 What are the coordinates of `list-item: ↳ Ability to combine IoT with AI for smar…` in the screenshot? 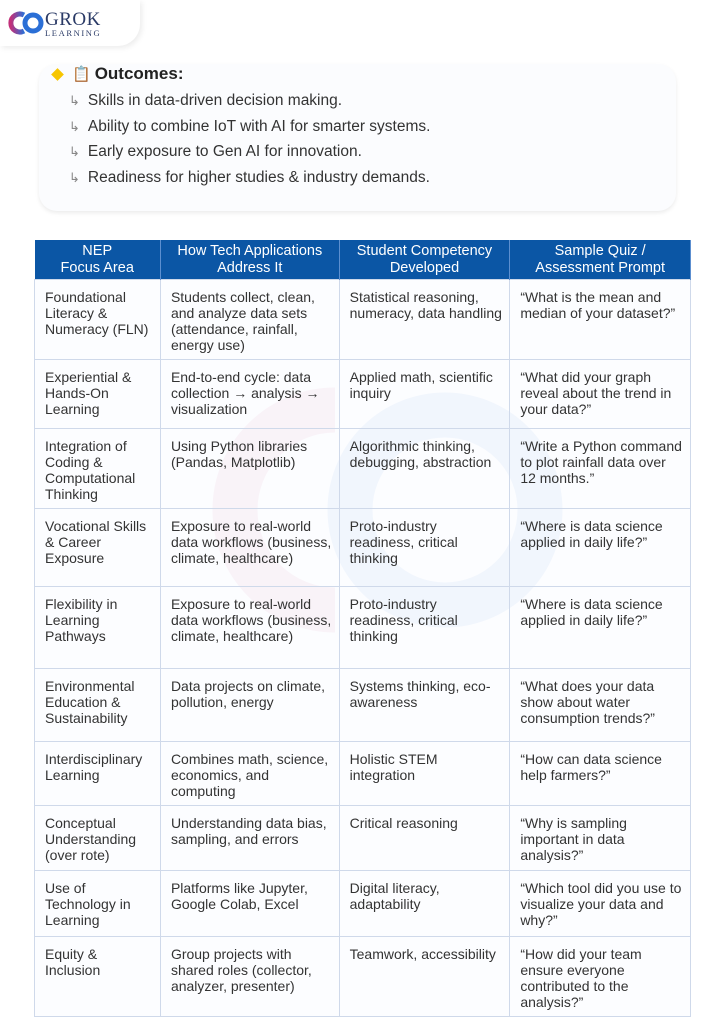 It's located at (250, 126).